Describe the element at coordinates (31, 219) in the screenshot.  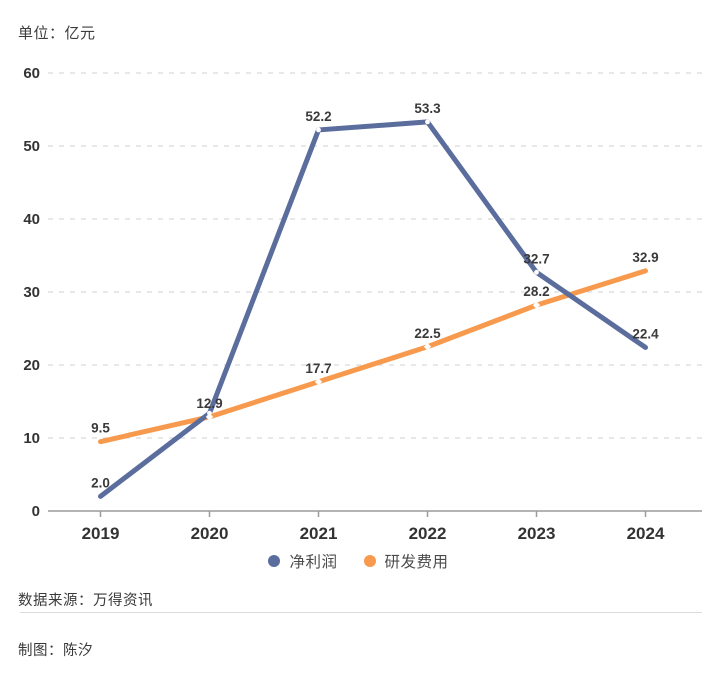
I see `svg-text: 40` at that location.